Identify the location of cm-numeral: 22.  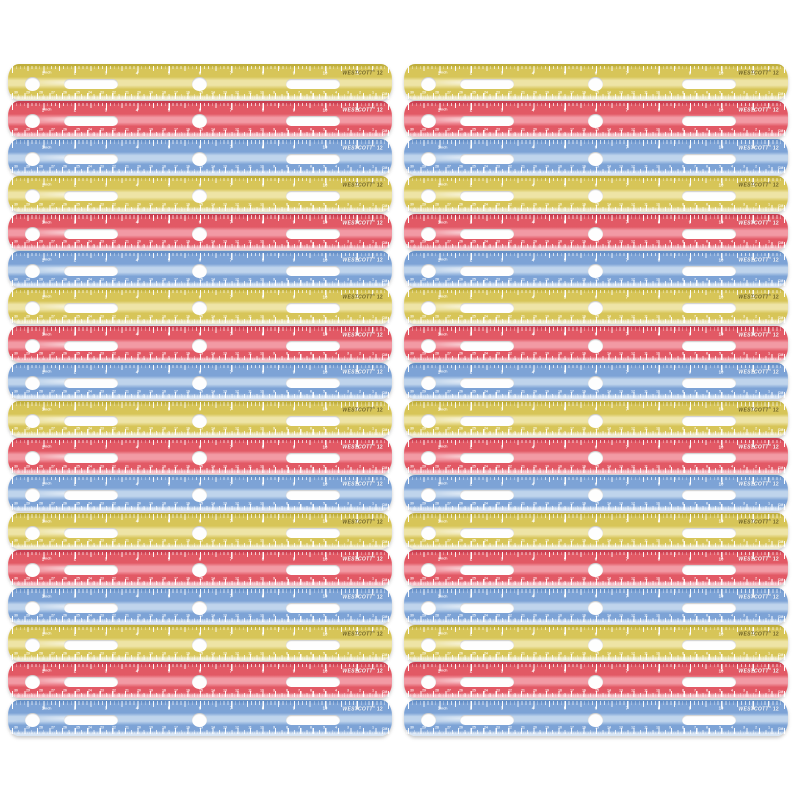
(114, 279).